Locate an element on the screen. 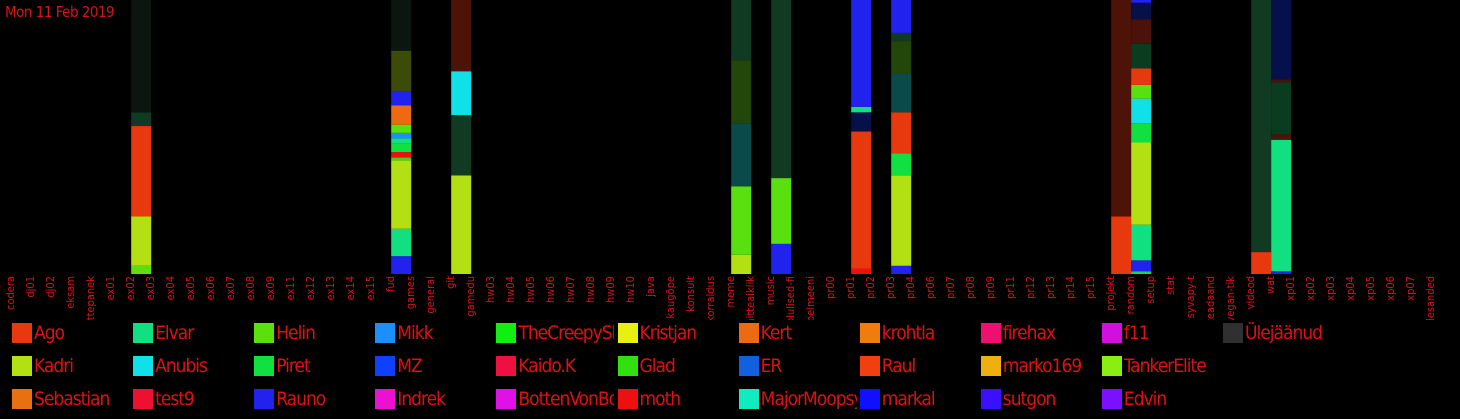  legend-label: Piret is located at coordinates (293, 366).